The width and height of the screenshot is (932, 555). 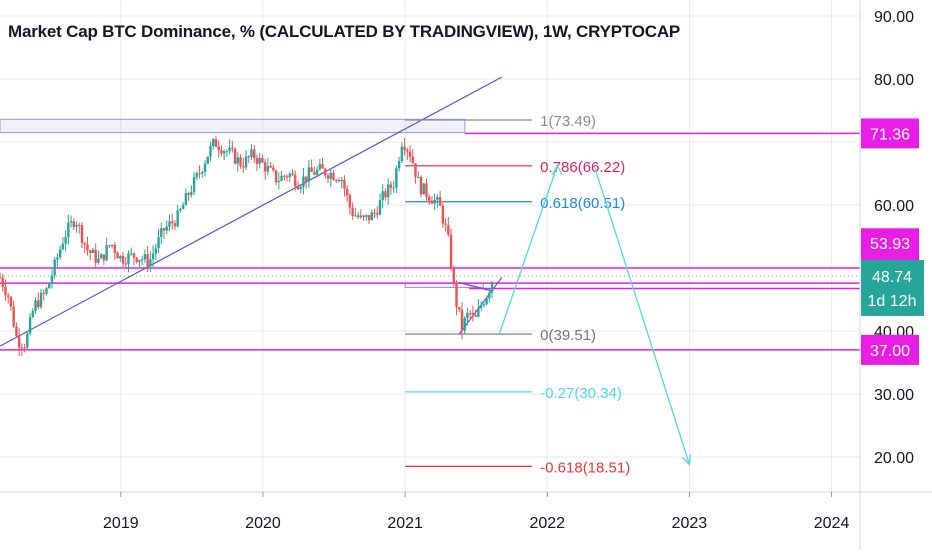 I want to click on projection-arrowhead-down, so click(x=686, y=460).